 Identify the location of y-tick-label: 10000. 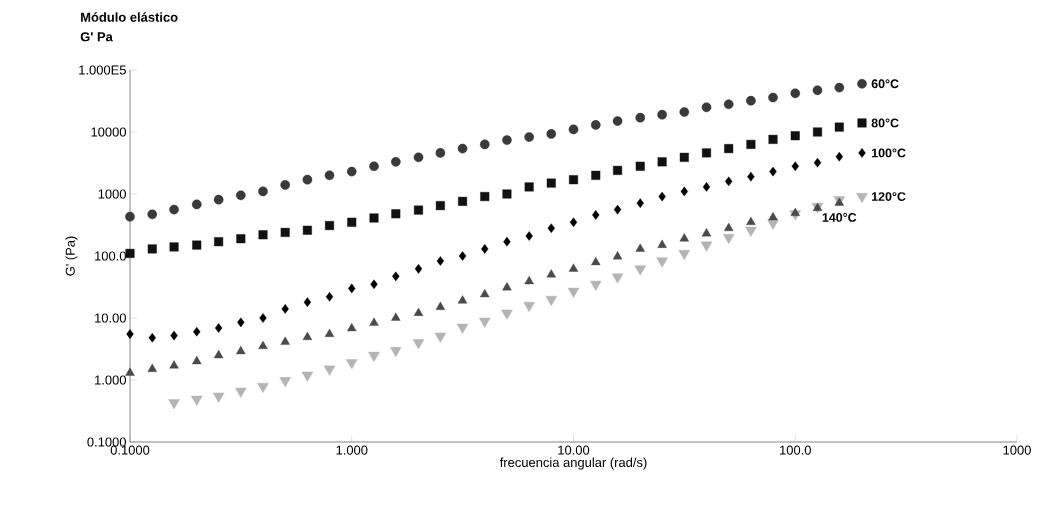
(108, 132).